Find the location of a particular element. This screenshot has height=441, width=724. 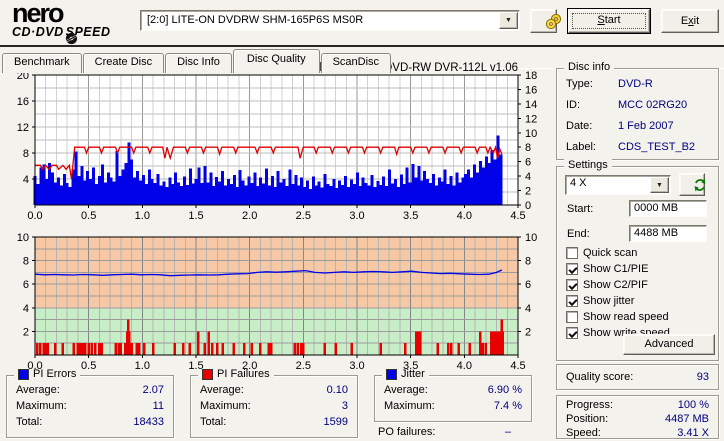

nero-logo-product: CD·DVD SPEED is located at coordinates (61, 35).